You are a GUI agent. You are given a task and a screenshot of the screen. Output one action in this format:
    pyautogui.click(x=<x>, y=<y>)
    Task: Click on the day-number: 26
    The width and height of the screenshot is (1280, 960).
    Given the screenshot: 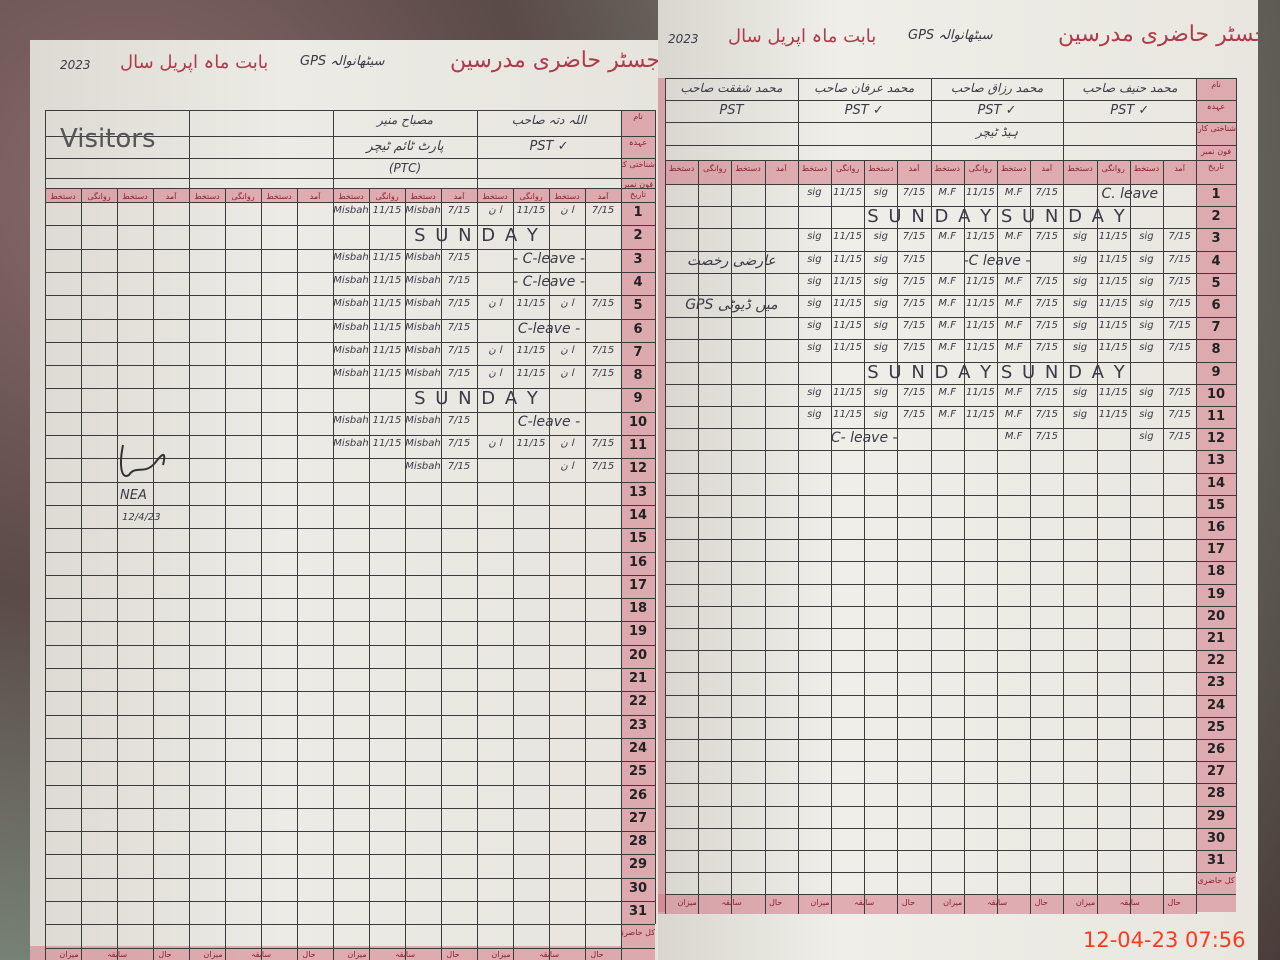 What is the action you would take?
    pyautogui.click(x=638, y=795)
    